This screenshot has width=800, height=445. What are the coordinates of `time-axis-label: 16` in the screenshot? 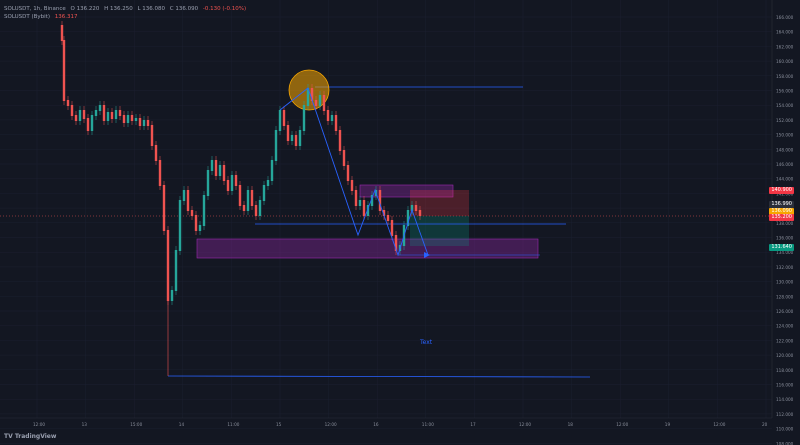 It's located at (376, 424).